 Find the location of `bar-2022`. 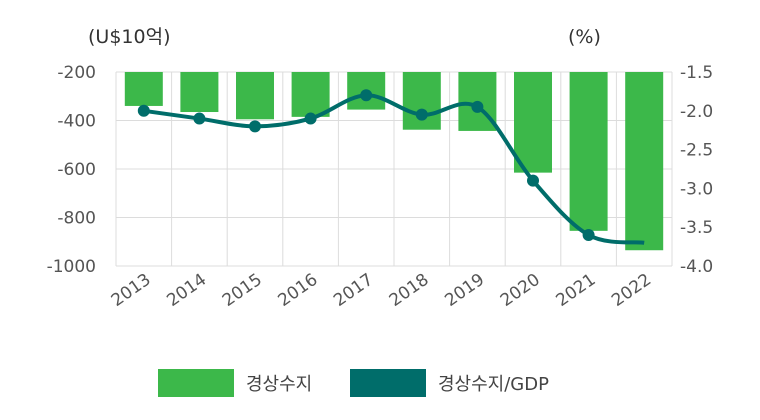

bar-2022 is located at coordinates (644, 161).